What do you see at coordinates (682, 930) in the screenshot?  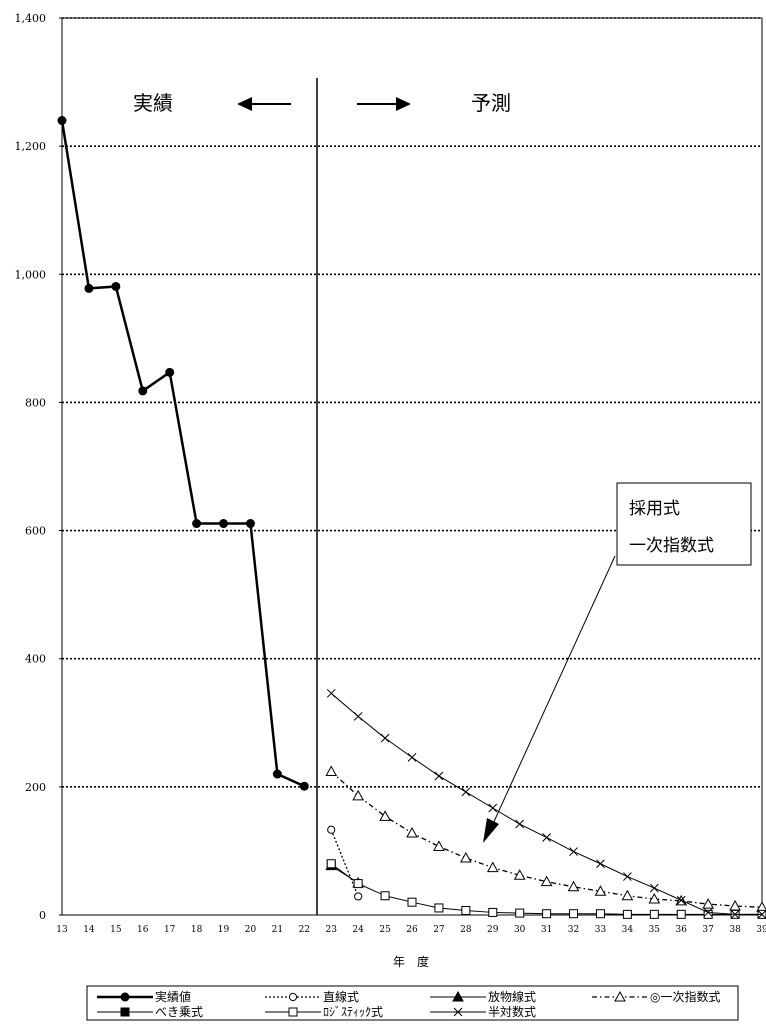 I see `x-tick-label: 36` at bounding box center [682, 930].